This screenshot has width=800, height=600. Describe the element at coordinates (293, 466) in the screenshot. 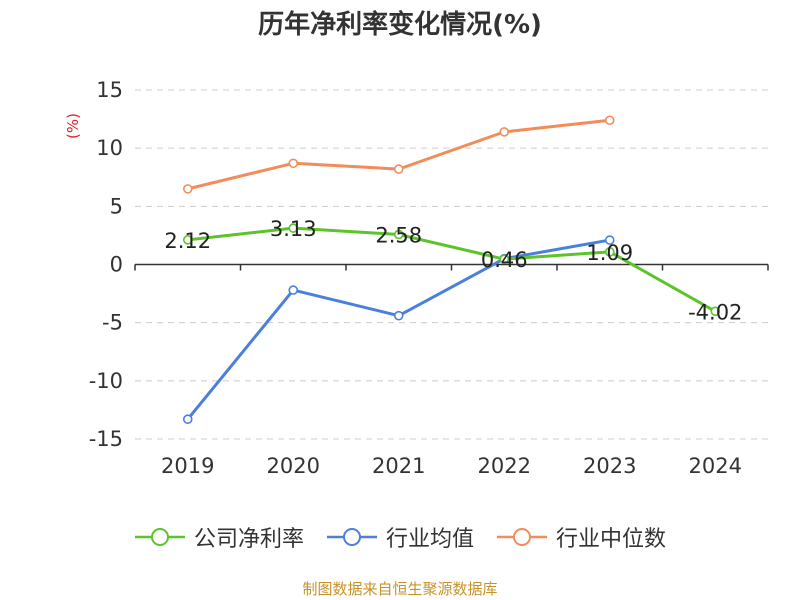

I see `x-tick-label: 2020` at that location.